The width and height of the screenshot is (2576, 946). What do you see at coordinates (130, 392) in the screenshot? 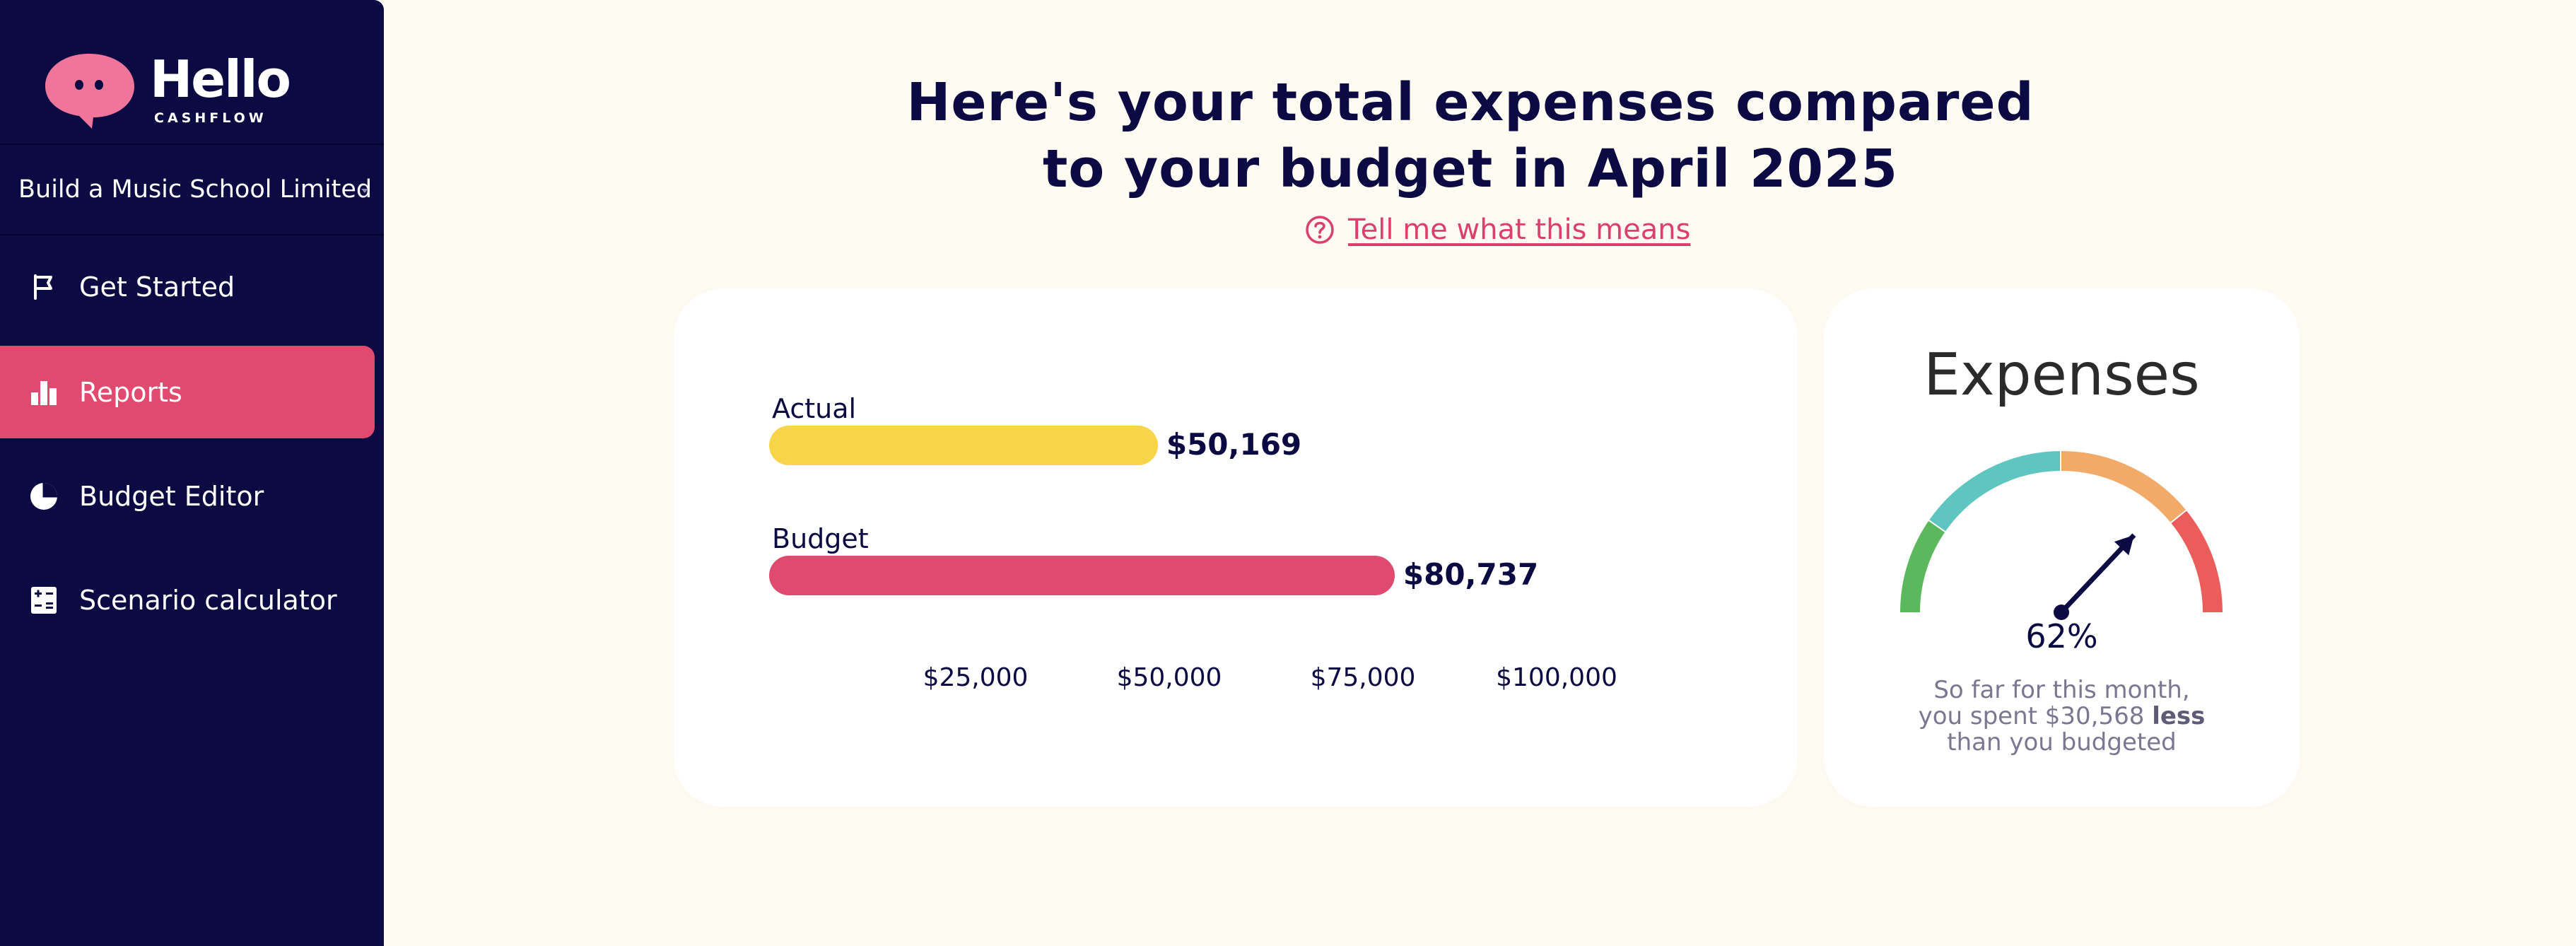
I see `sidebar-item-label: Reports` at bounding box center [130, 392].